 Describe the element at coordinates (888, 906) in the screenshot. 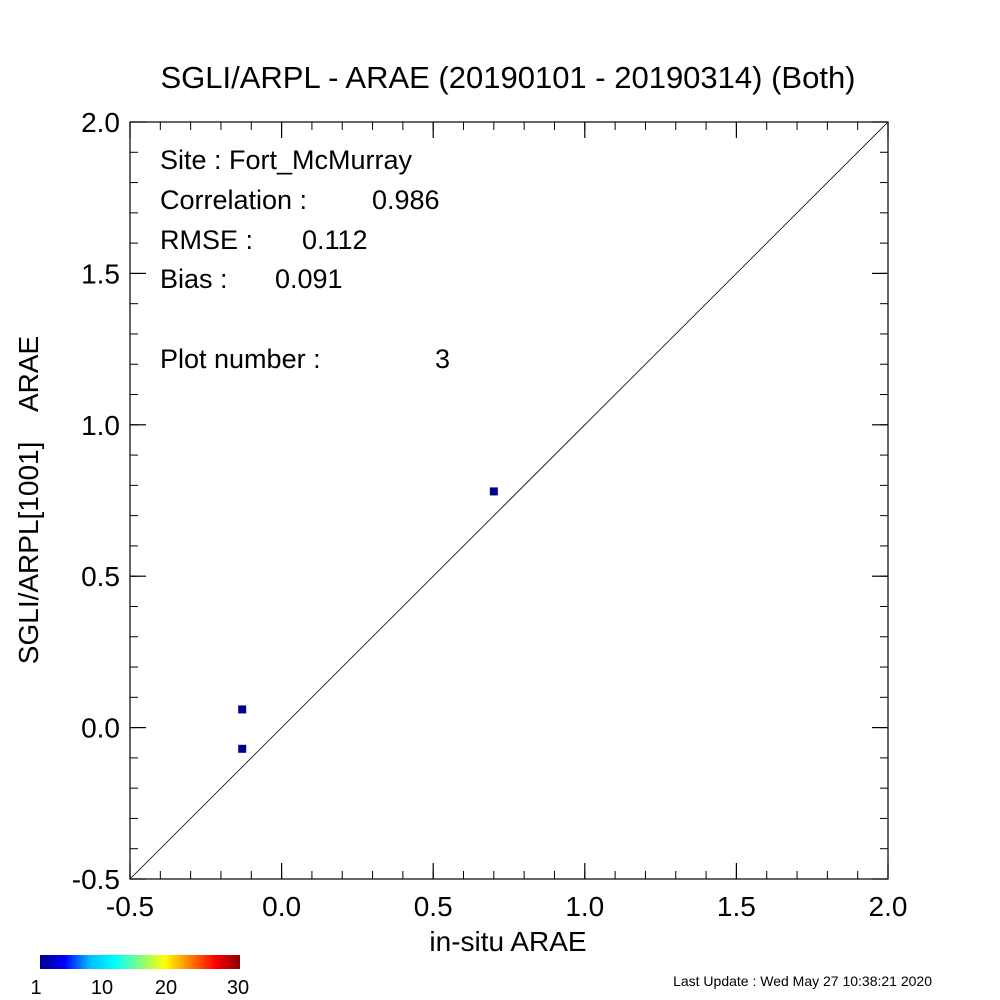

I see `x-tick-label: 2.0` at that location.